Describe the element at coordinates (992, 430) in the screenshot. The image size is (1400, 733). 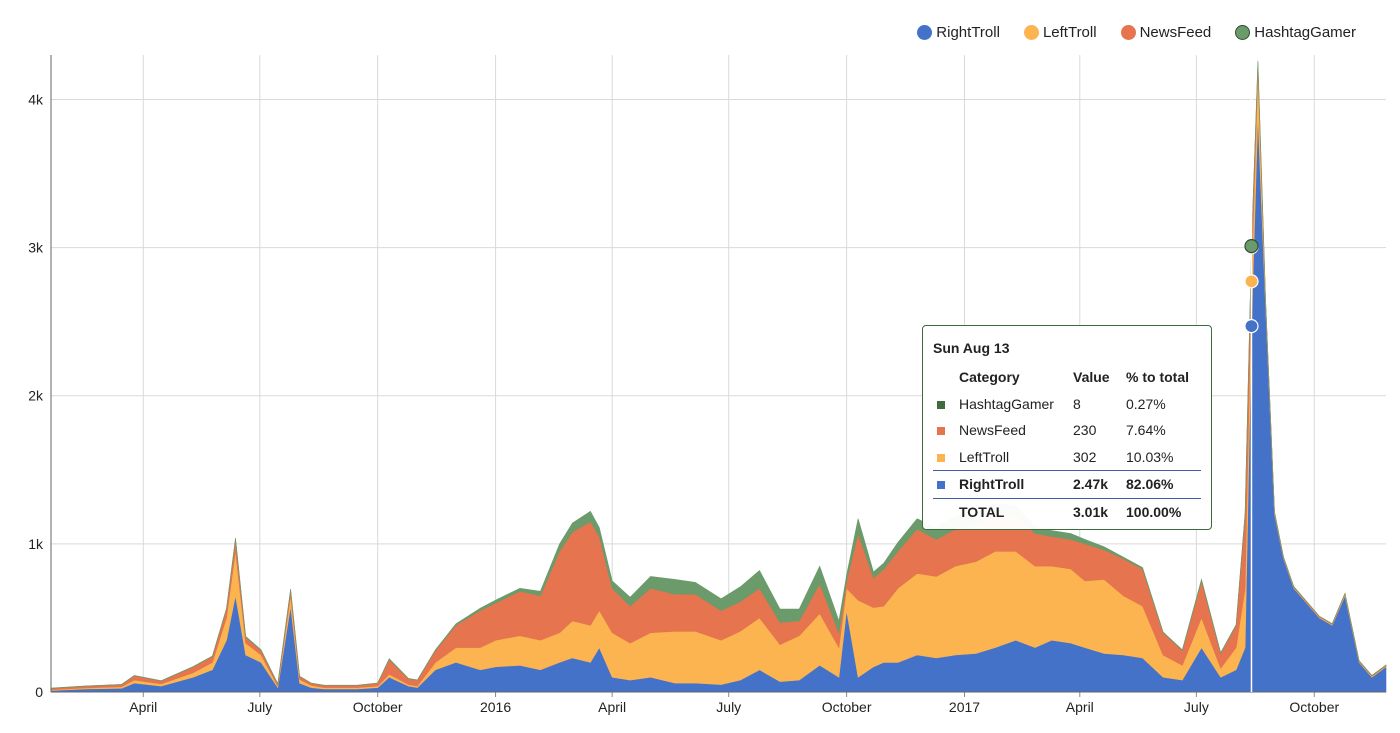
I see `tooltip-row-name: NewsFeed` at that location.